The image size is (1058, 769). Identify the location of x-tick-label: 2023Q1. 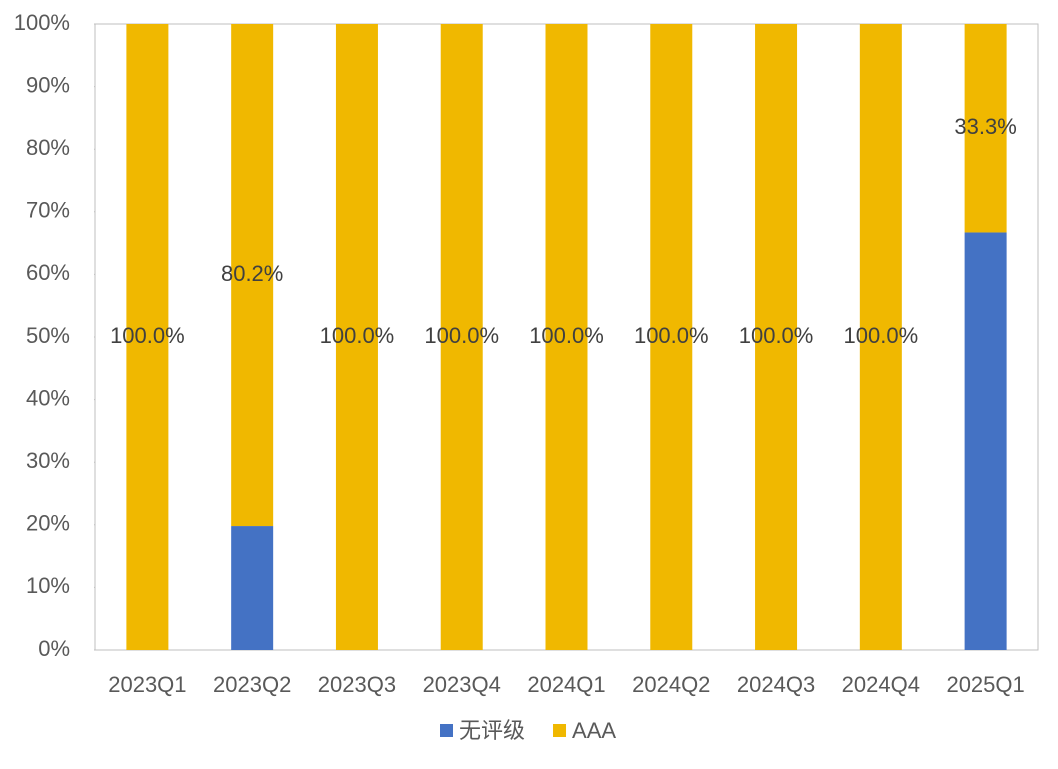
(147, 684).